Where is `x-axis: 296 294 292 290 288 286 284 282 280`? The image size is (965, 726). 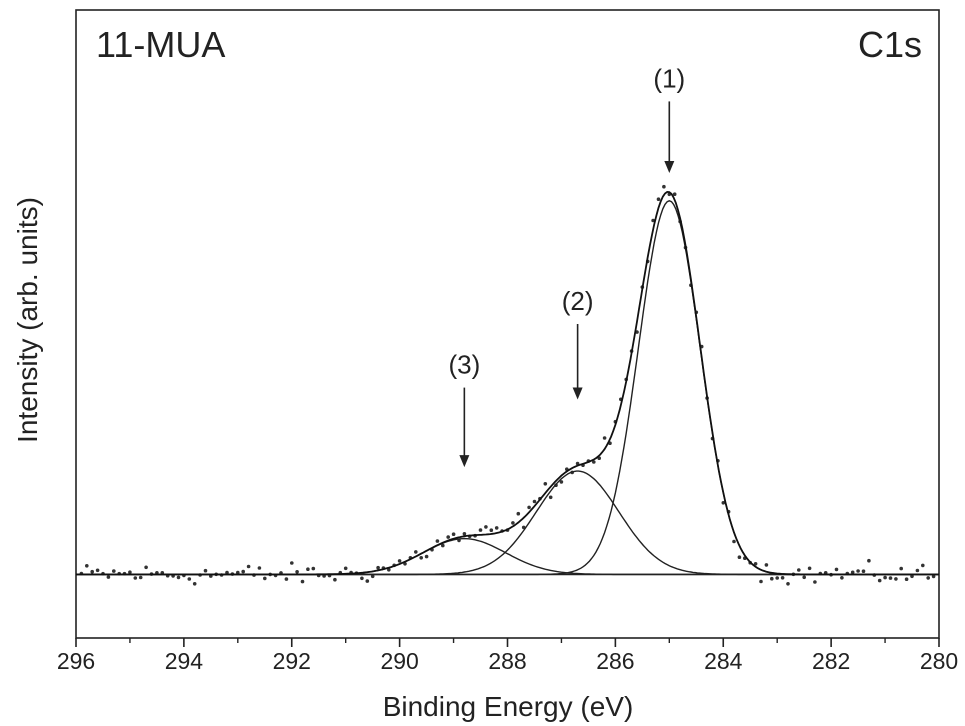 x-axis: 296 294 292 290 288 286 284 282 280 is located at coordinates (507, 656).